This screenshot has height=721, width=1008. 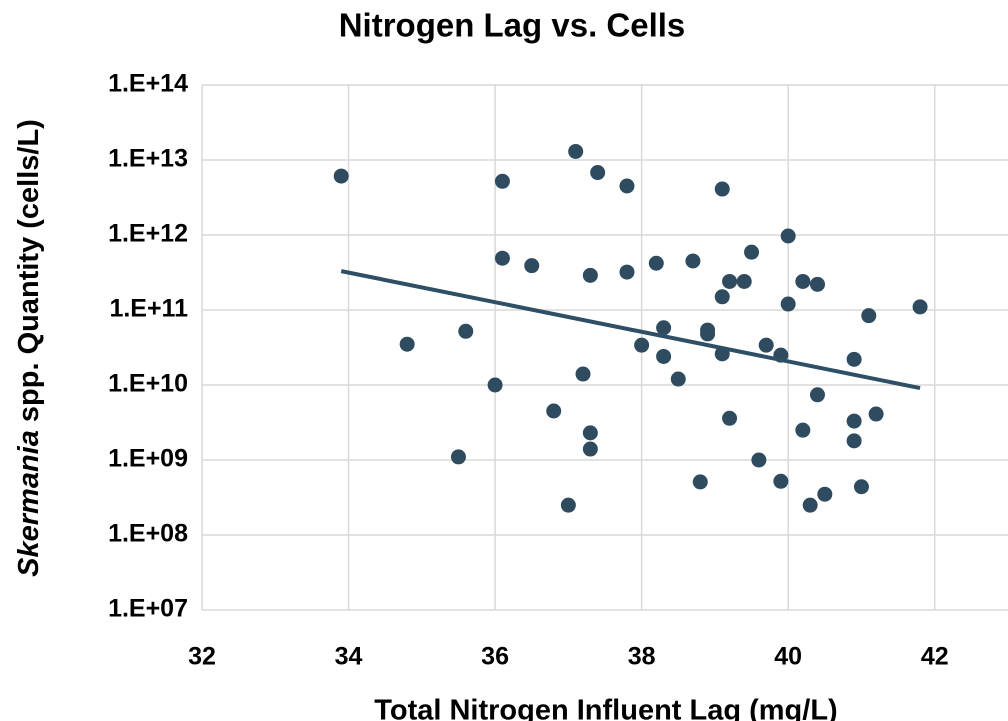 What do you see at coordinates (148, 159) in the screenshot?
I see `y-tick-label: 1.E+13` at bounding box center [148, 159].